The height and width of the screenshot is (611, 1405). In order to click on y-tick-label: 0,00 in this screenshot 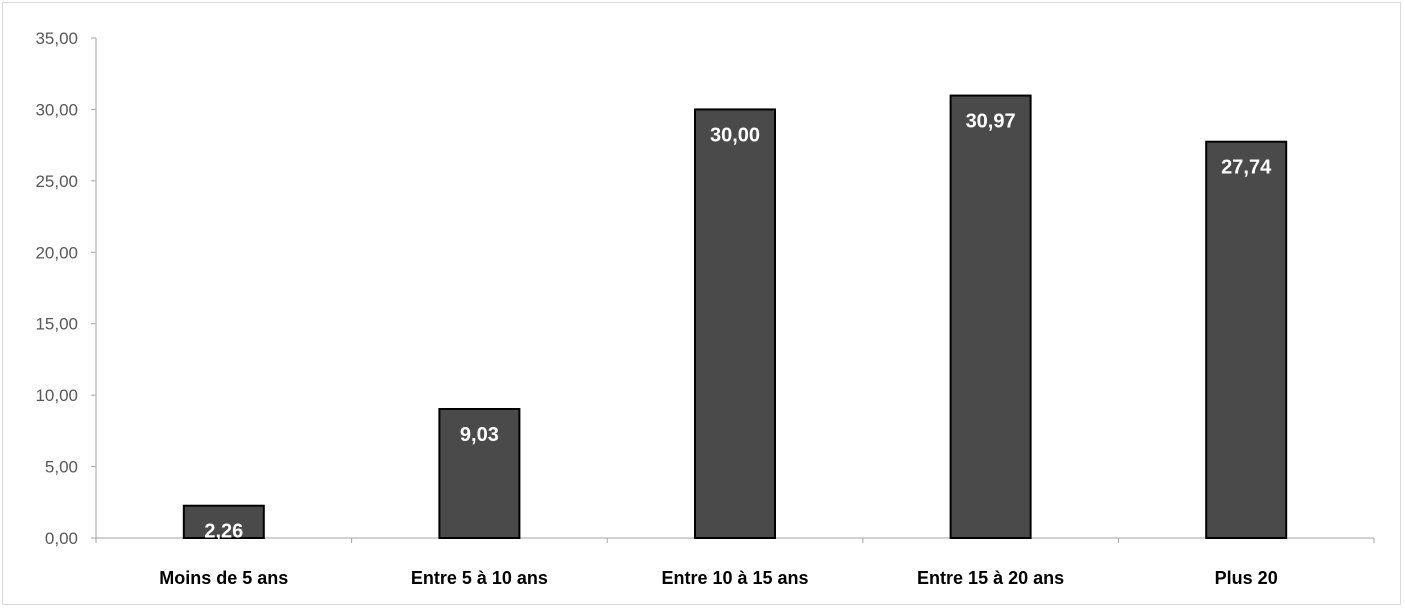, I will do `click(61, 538)`.